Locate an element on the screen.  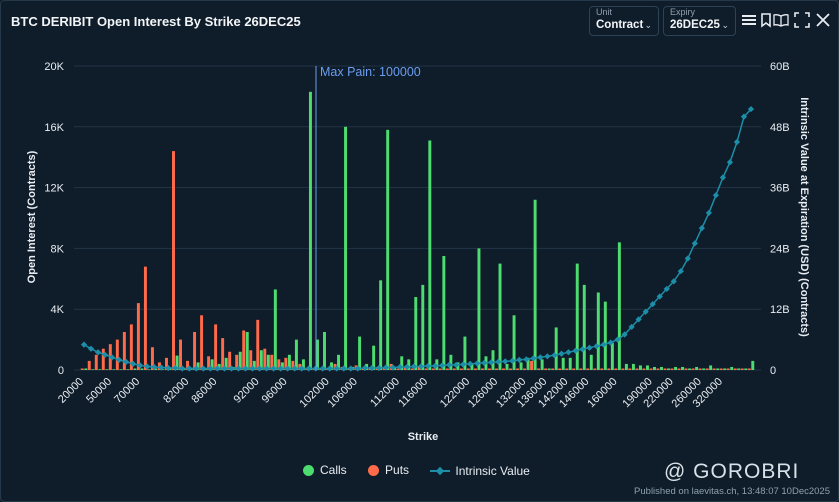
x-tick-label: 70000 is located at coordinates (127, 391).